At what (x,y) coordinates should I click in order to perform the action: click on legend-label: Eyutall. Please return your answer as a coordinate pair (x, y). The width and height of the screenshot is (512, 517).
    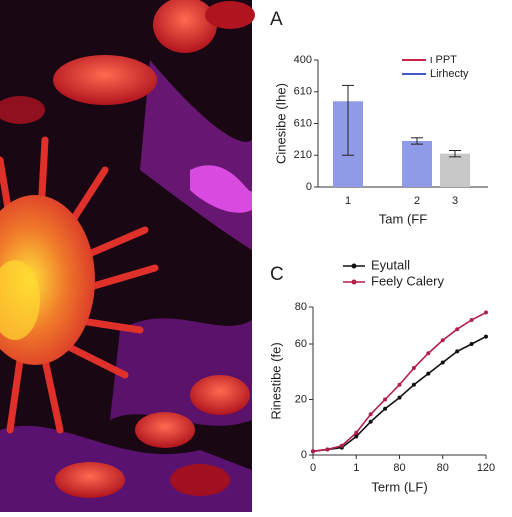
    Looking at the image, I should click on (390, 264).